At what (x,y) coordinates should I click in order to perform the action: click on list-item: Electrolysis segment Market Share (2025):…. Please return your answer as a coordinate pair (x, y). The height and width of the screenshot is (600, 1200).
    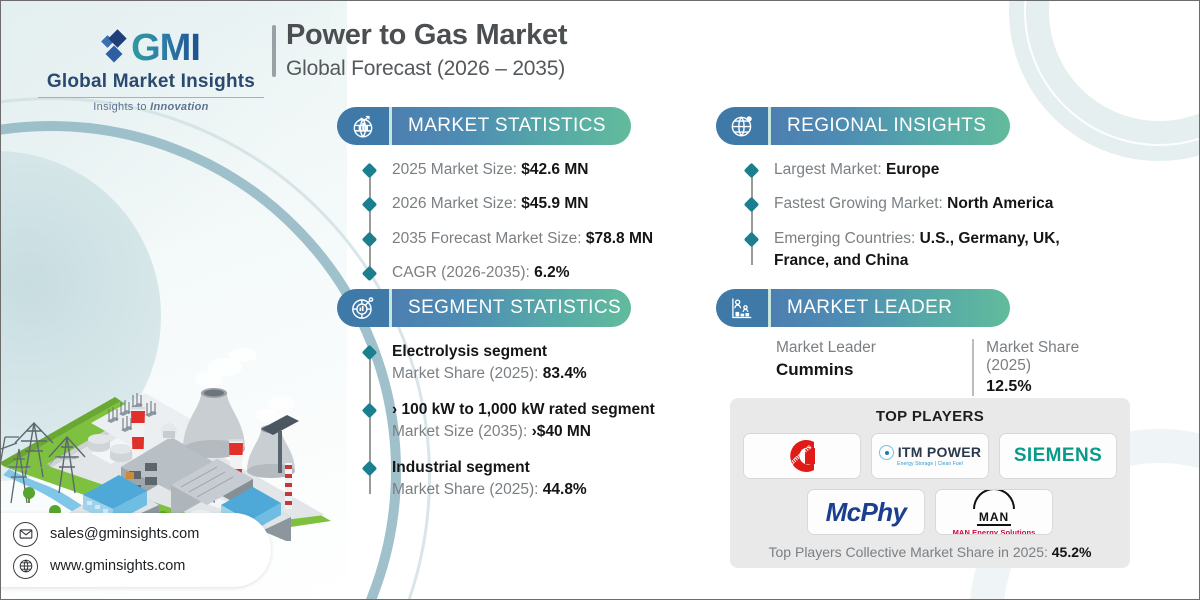
    Looking at the image, I should click on (527, 363).